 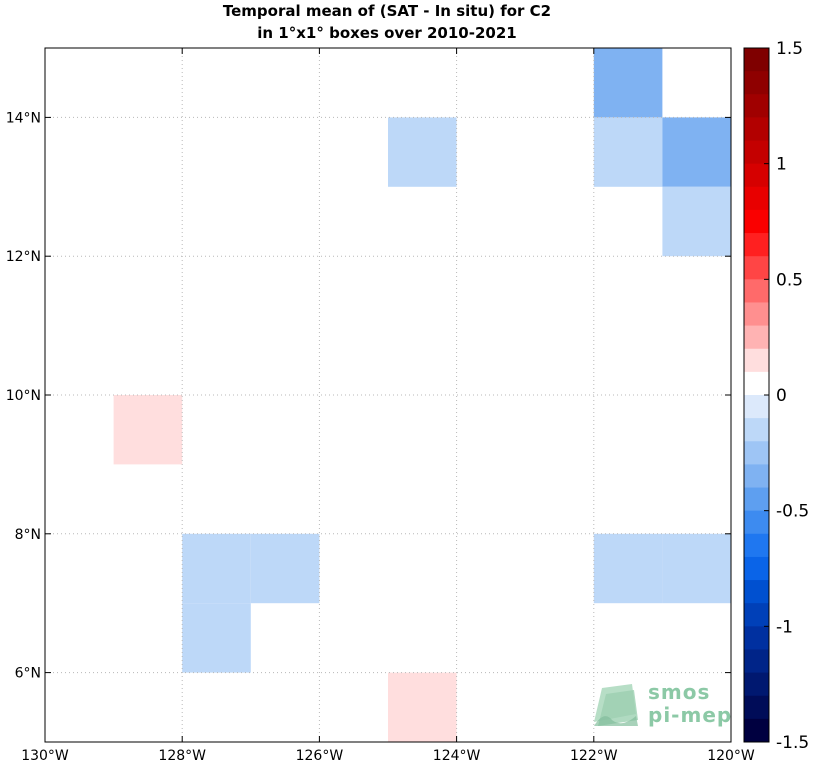 I want to click on y-tick-label: 8°N, so click(x=28, y=535).